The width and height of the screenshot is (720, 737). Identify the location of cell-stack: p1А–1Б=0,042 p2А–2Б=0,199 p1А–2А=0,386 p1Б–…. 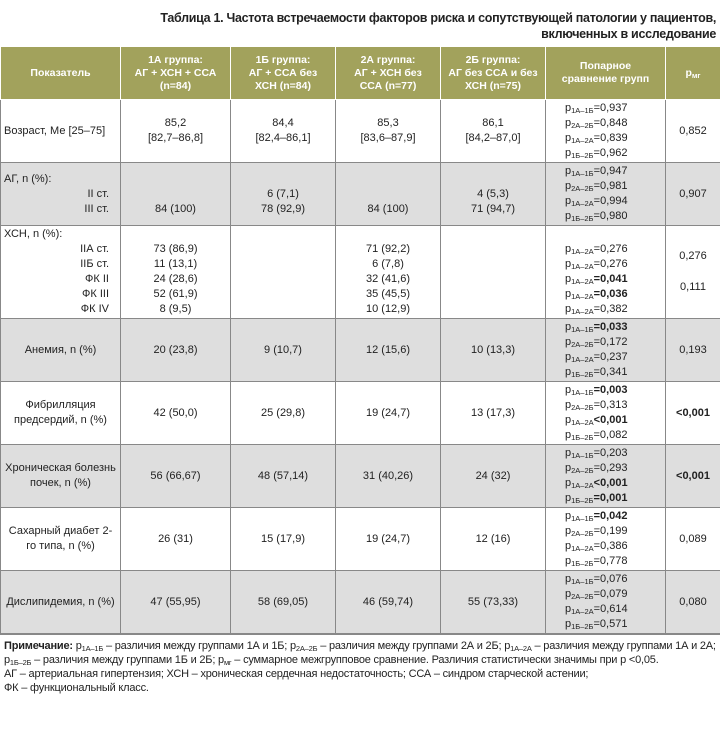
(605, 539).